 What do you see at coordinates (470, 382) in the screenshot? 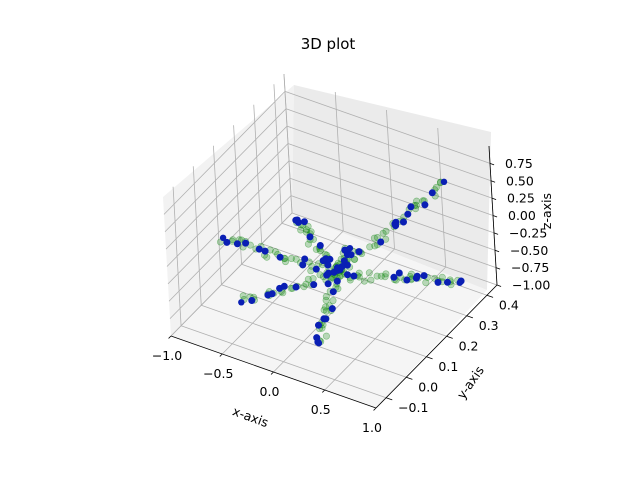
I see `y-axis-label: y-axis` at bounding box center [470, 382].